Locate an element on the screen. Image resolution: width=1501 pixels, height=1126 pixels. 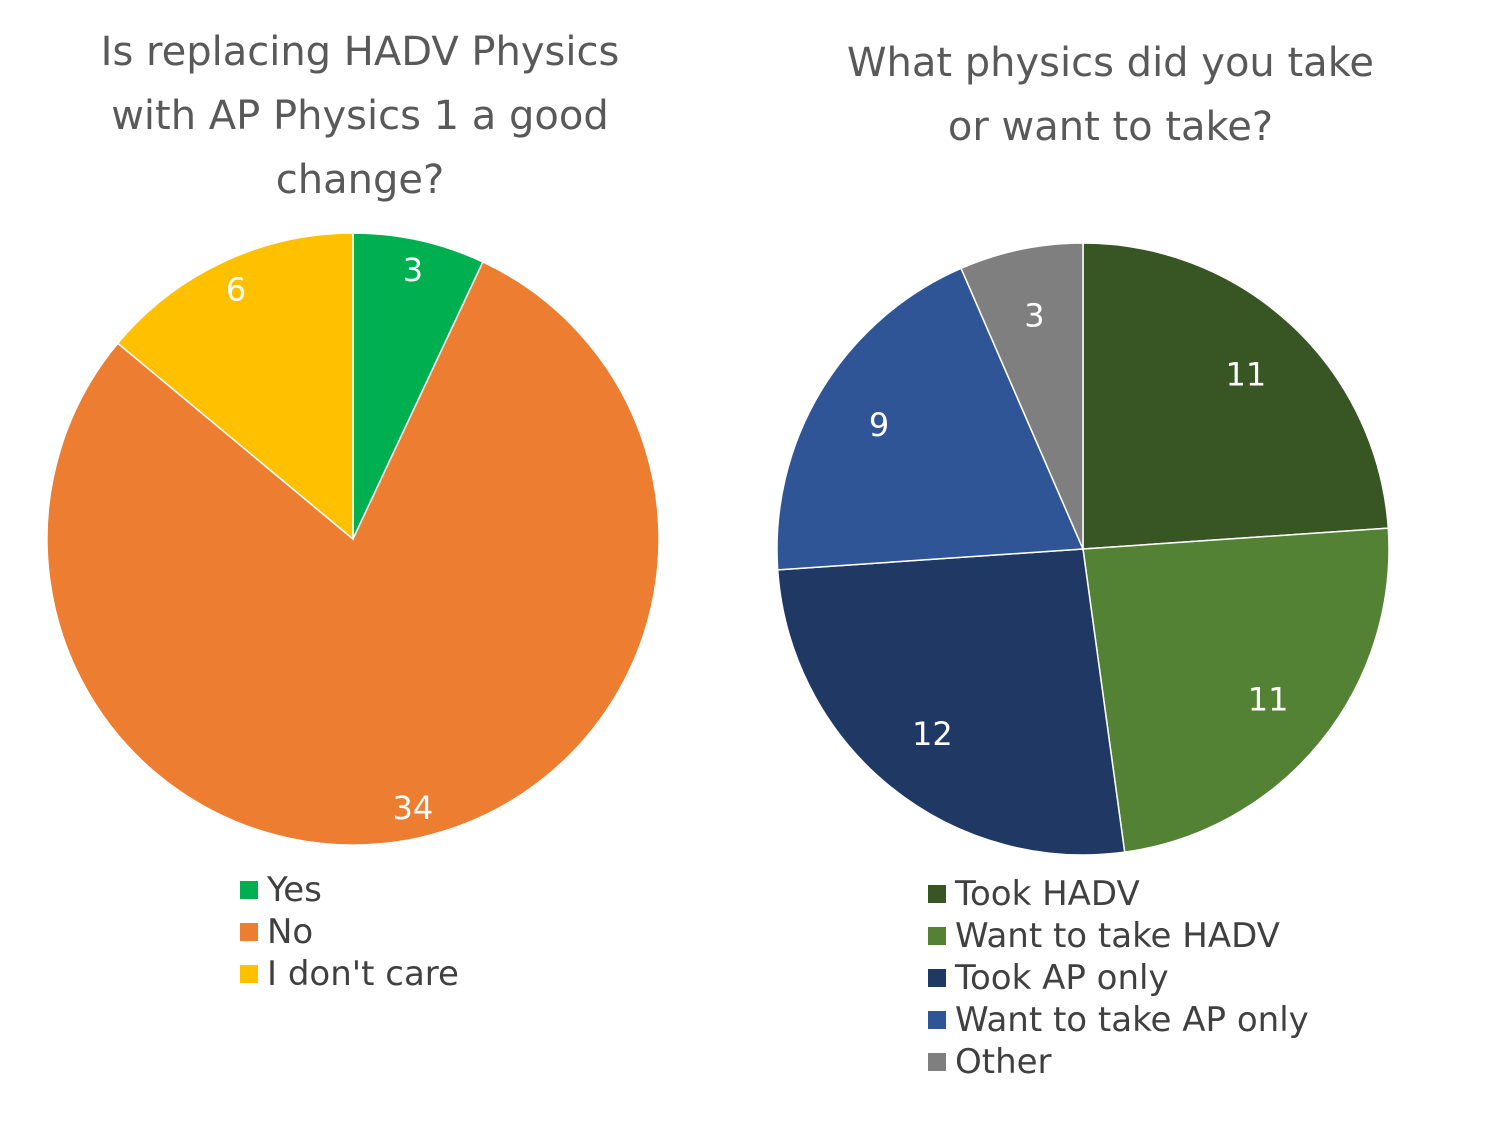
legend-item-dont-care: I don't care is located at coordinates (349, 974).